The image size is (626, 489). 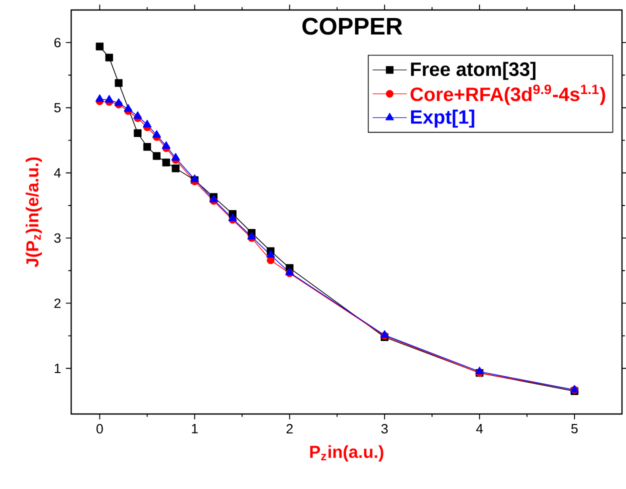 What do you see at coordinates (574, 429) in the screenshot?
I see `x-tick-label: 5` at bounding box center [574, 429].